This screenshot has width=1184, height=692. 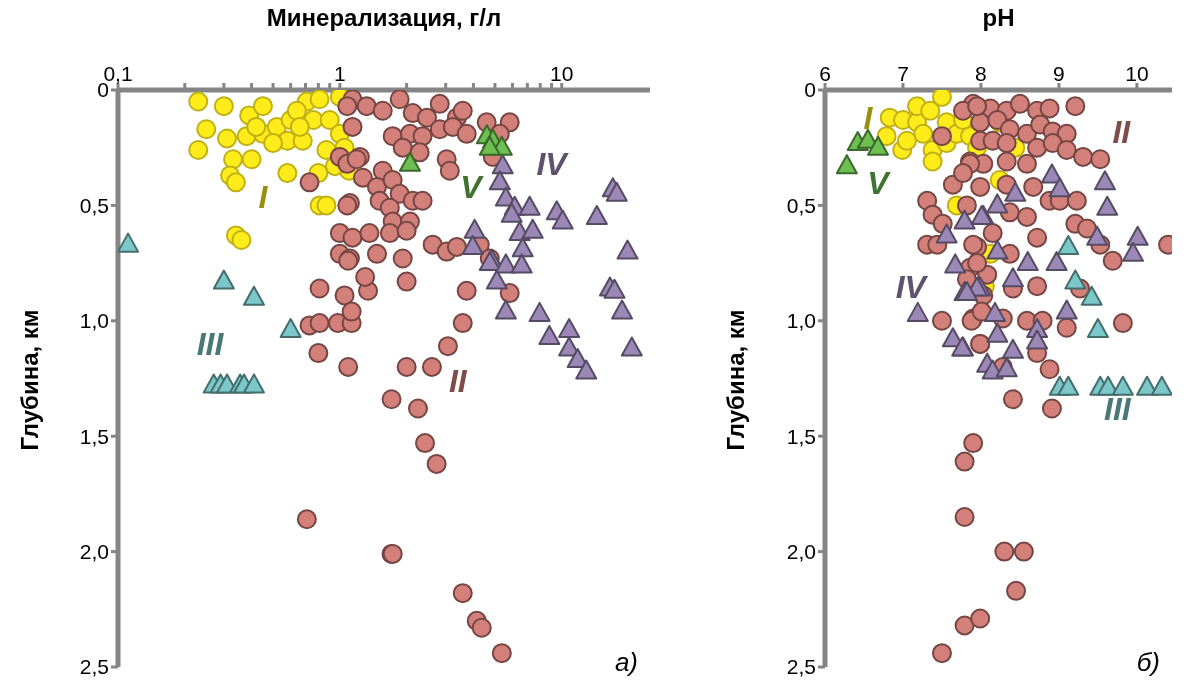 I want to click on x-axis-title: Минерализация, г/л, so click(x=384, y=18).